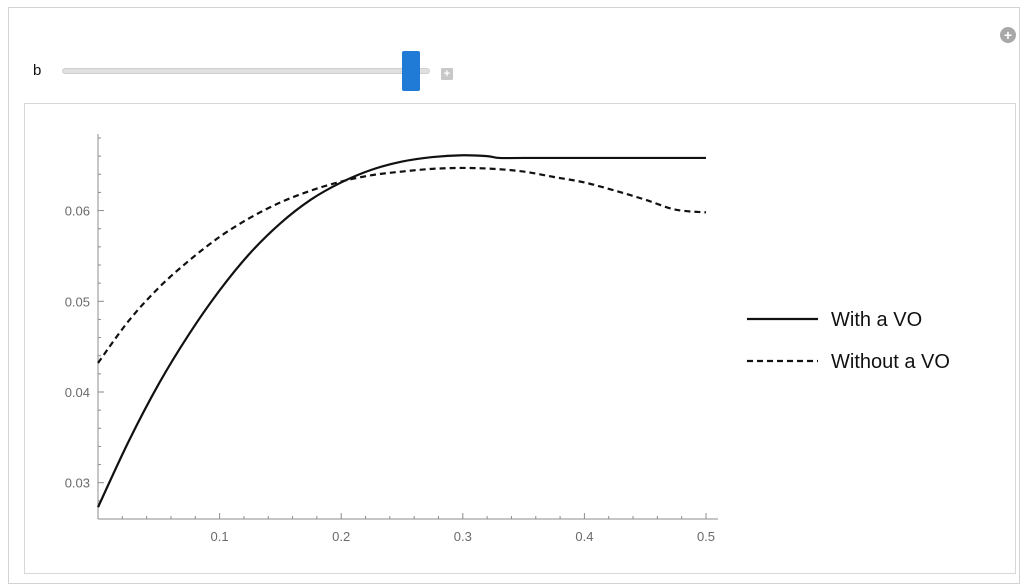 The image size is (1022, 586). Describe the element at coordinates (77, 211) in the screenshot. I see `y-tick-label: 0.06` at that location.